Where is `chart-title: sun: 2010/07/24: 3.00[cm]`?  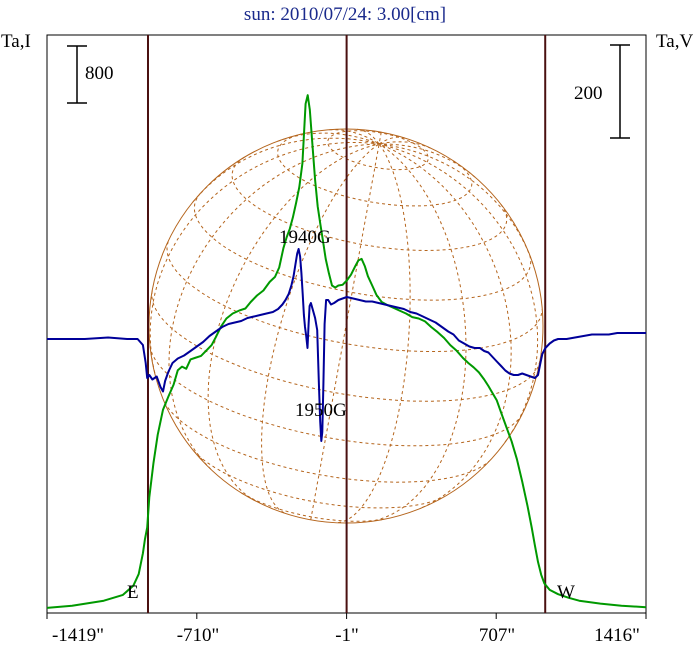
chart-title: sun: 2010/07/24: 3.00[cm] is located at coordinates (345, 14).